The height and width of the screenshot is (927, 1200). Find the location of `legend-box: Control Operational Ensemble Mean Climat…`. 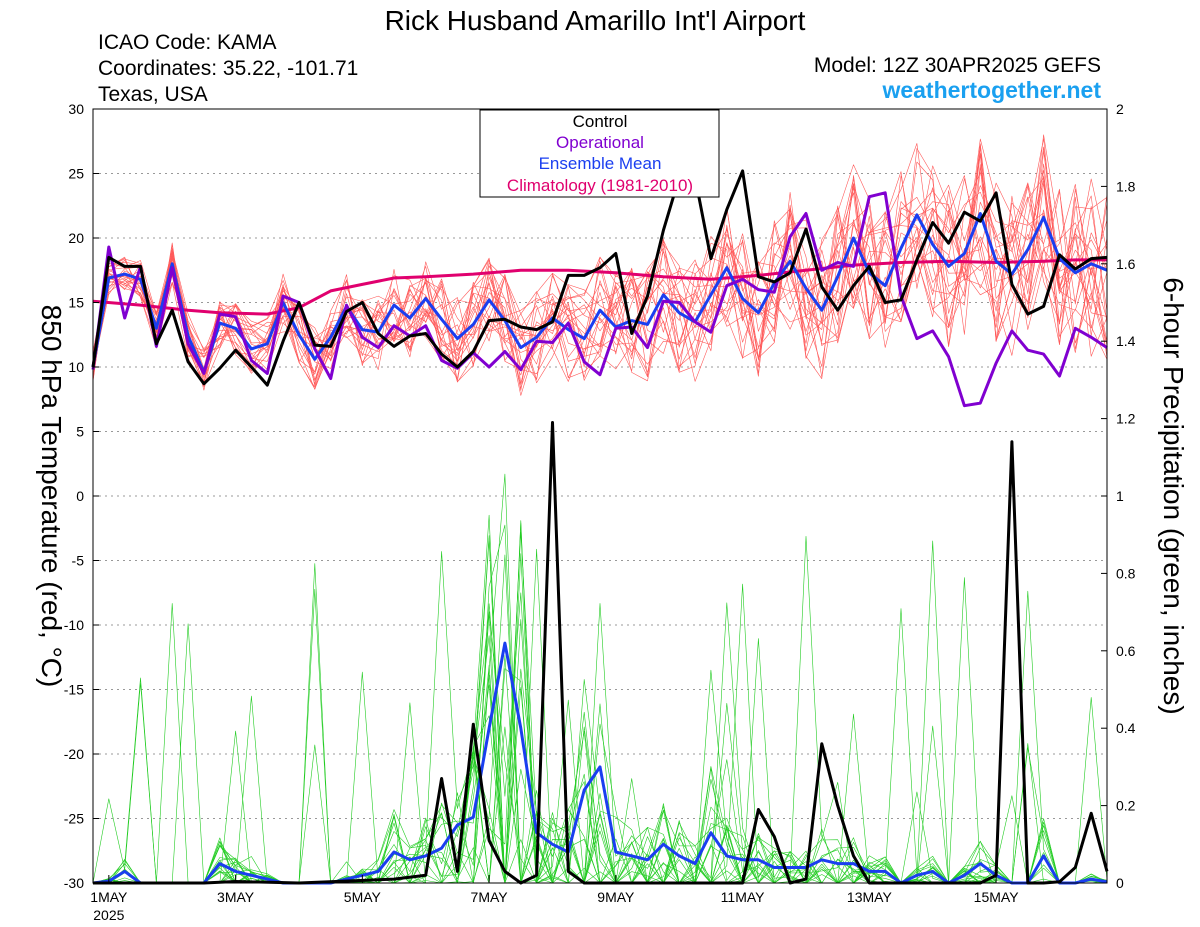

legend-box: Control Operational Ensemble Mean Climat… is located at coordinates (599, 153).